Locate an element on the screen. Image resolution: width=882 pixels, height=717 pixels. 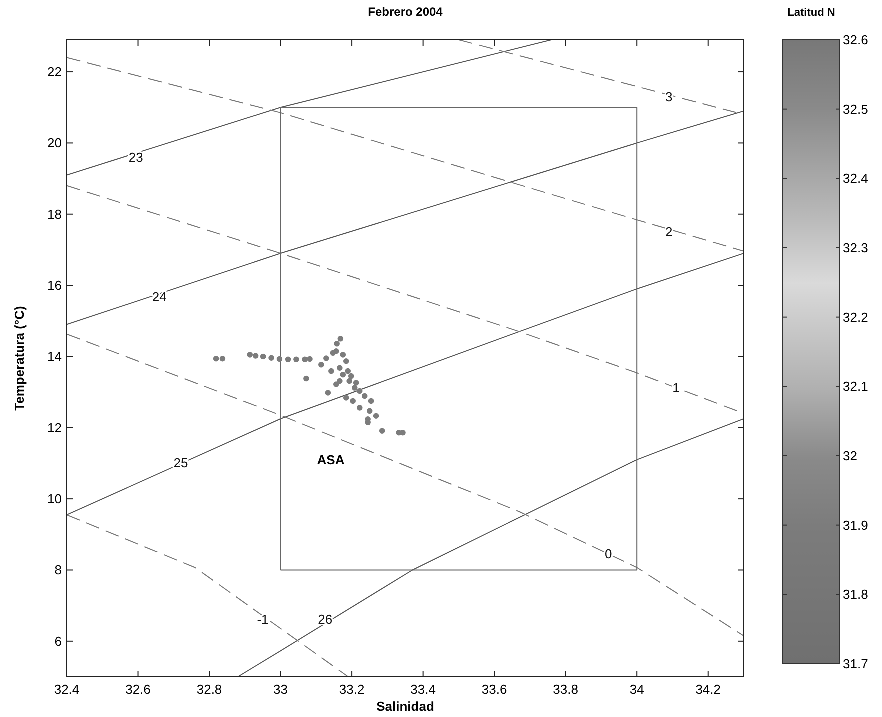
annotation: 24 is located at coordinates (159, 296).